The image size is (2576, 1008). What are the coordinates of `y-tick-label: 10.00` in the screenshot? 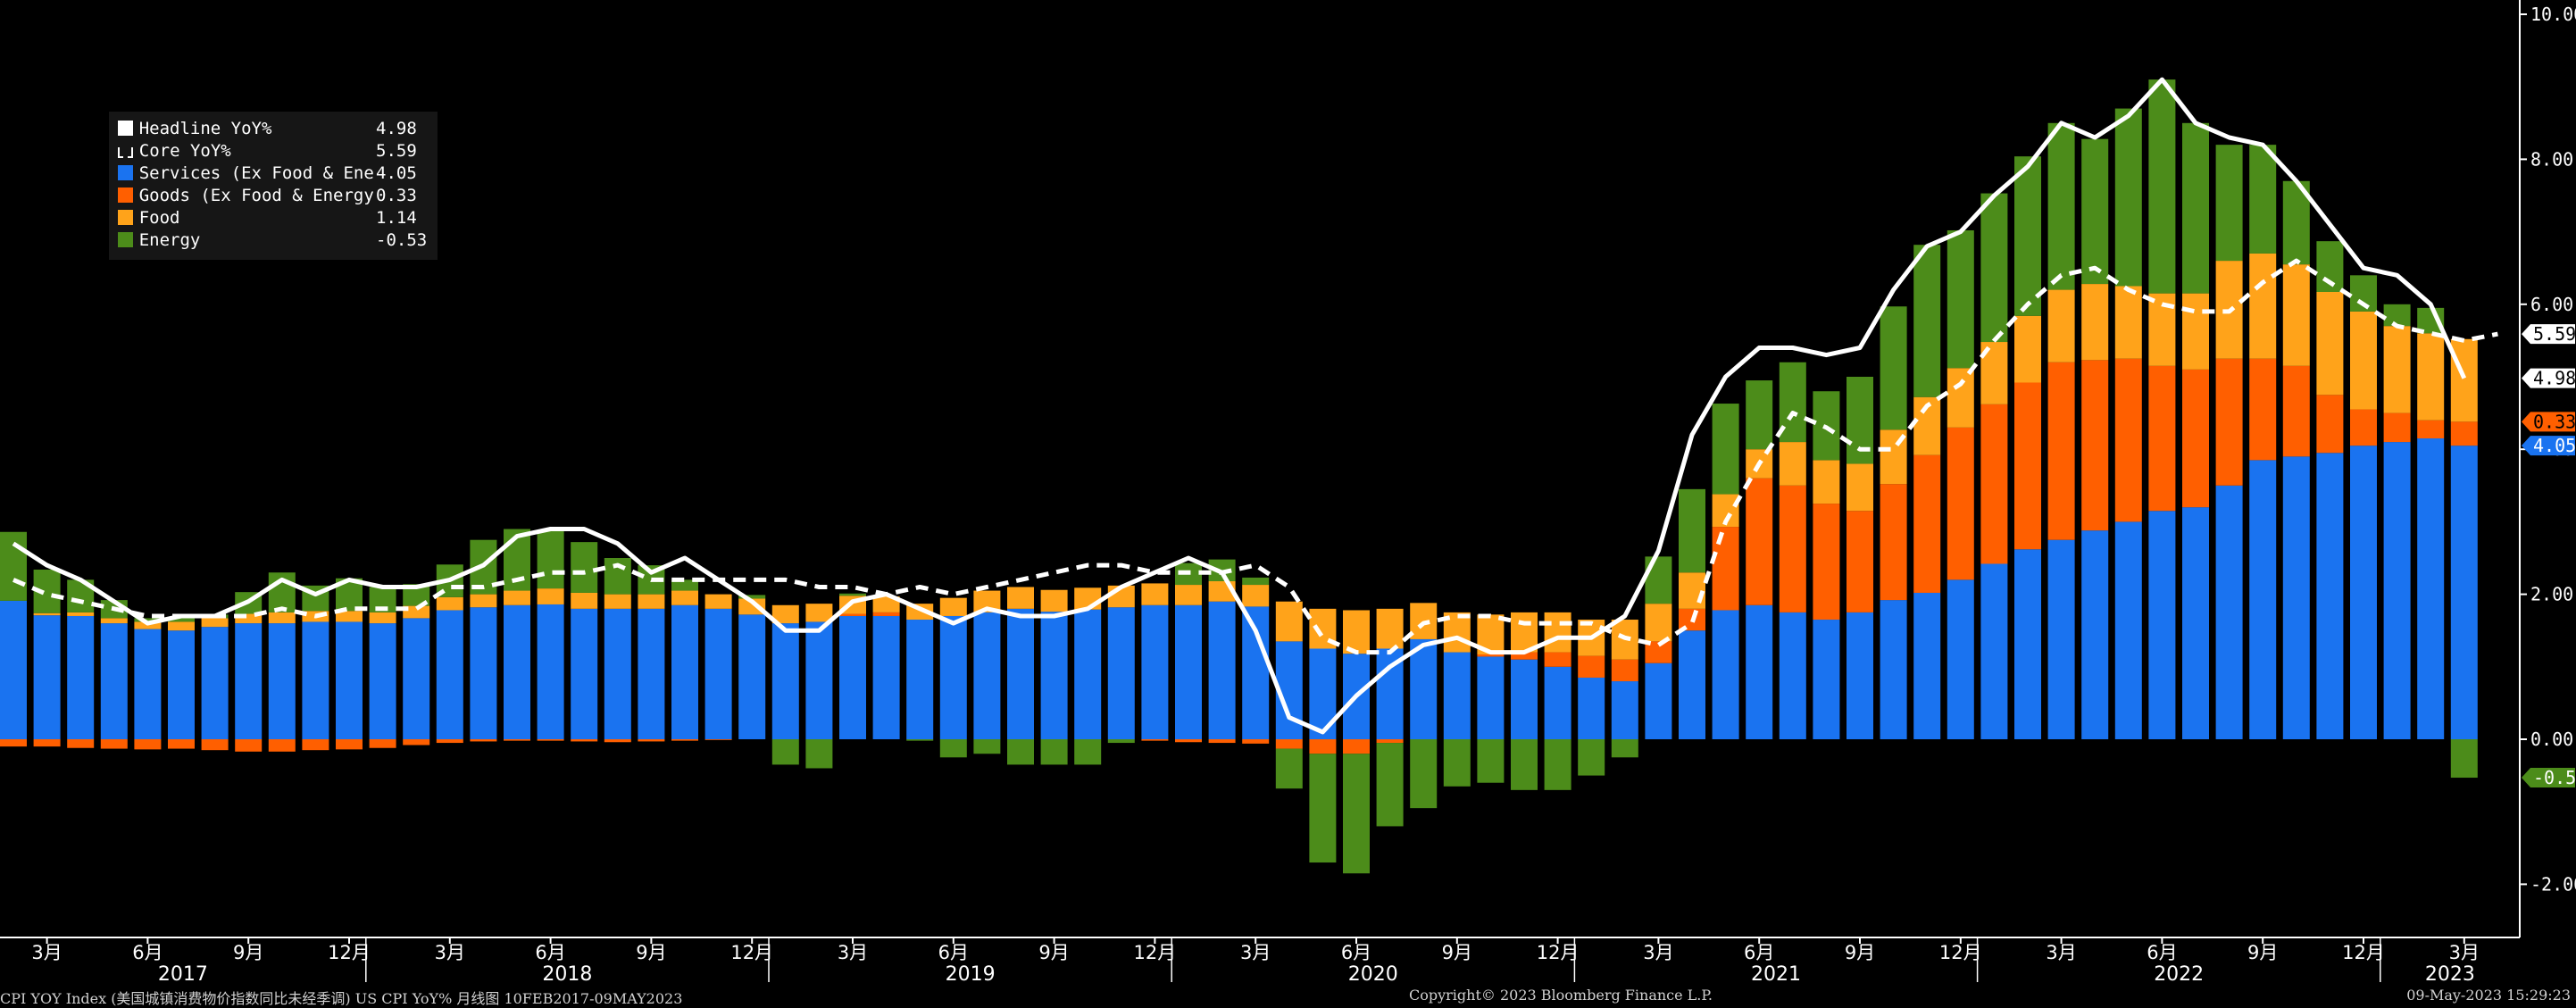 It's located at (2553, 14).